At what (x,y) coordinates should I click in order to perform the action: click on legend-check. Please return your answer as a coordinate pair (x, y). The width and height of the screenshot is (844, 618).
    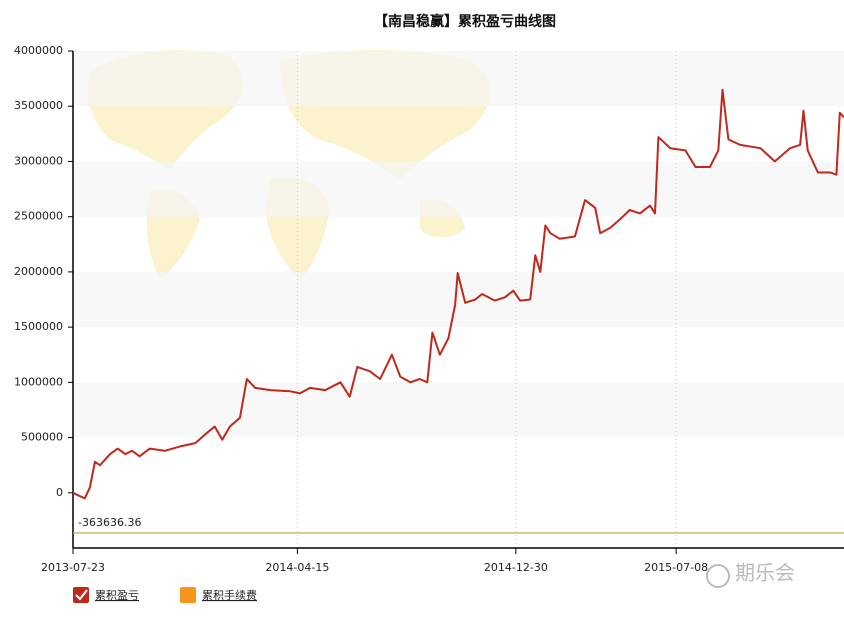
    Looking at the image, I should click on (81, 595).